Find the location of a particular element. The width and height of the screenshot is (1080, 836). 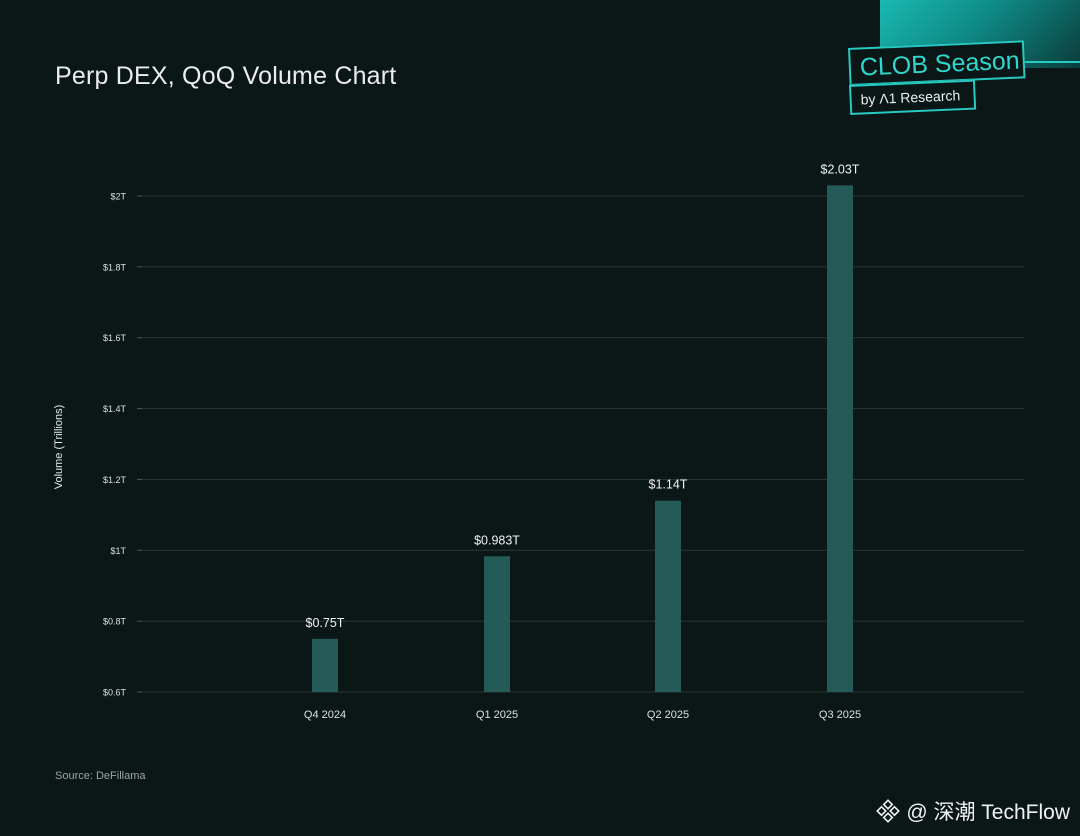

data-label: $0.983T is located at coordinates (497, 540).